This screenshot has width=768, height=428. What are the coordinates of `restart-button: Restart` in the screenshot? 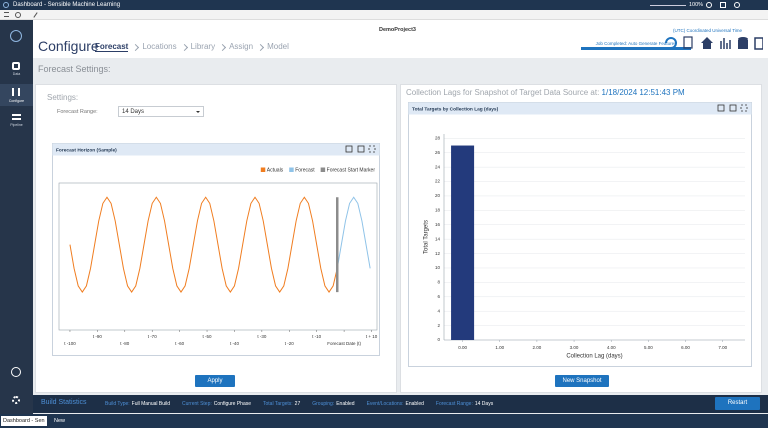 It's located at (737, 403).